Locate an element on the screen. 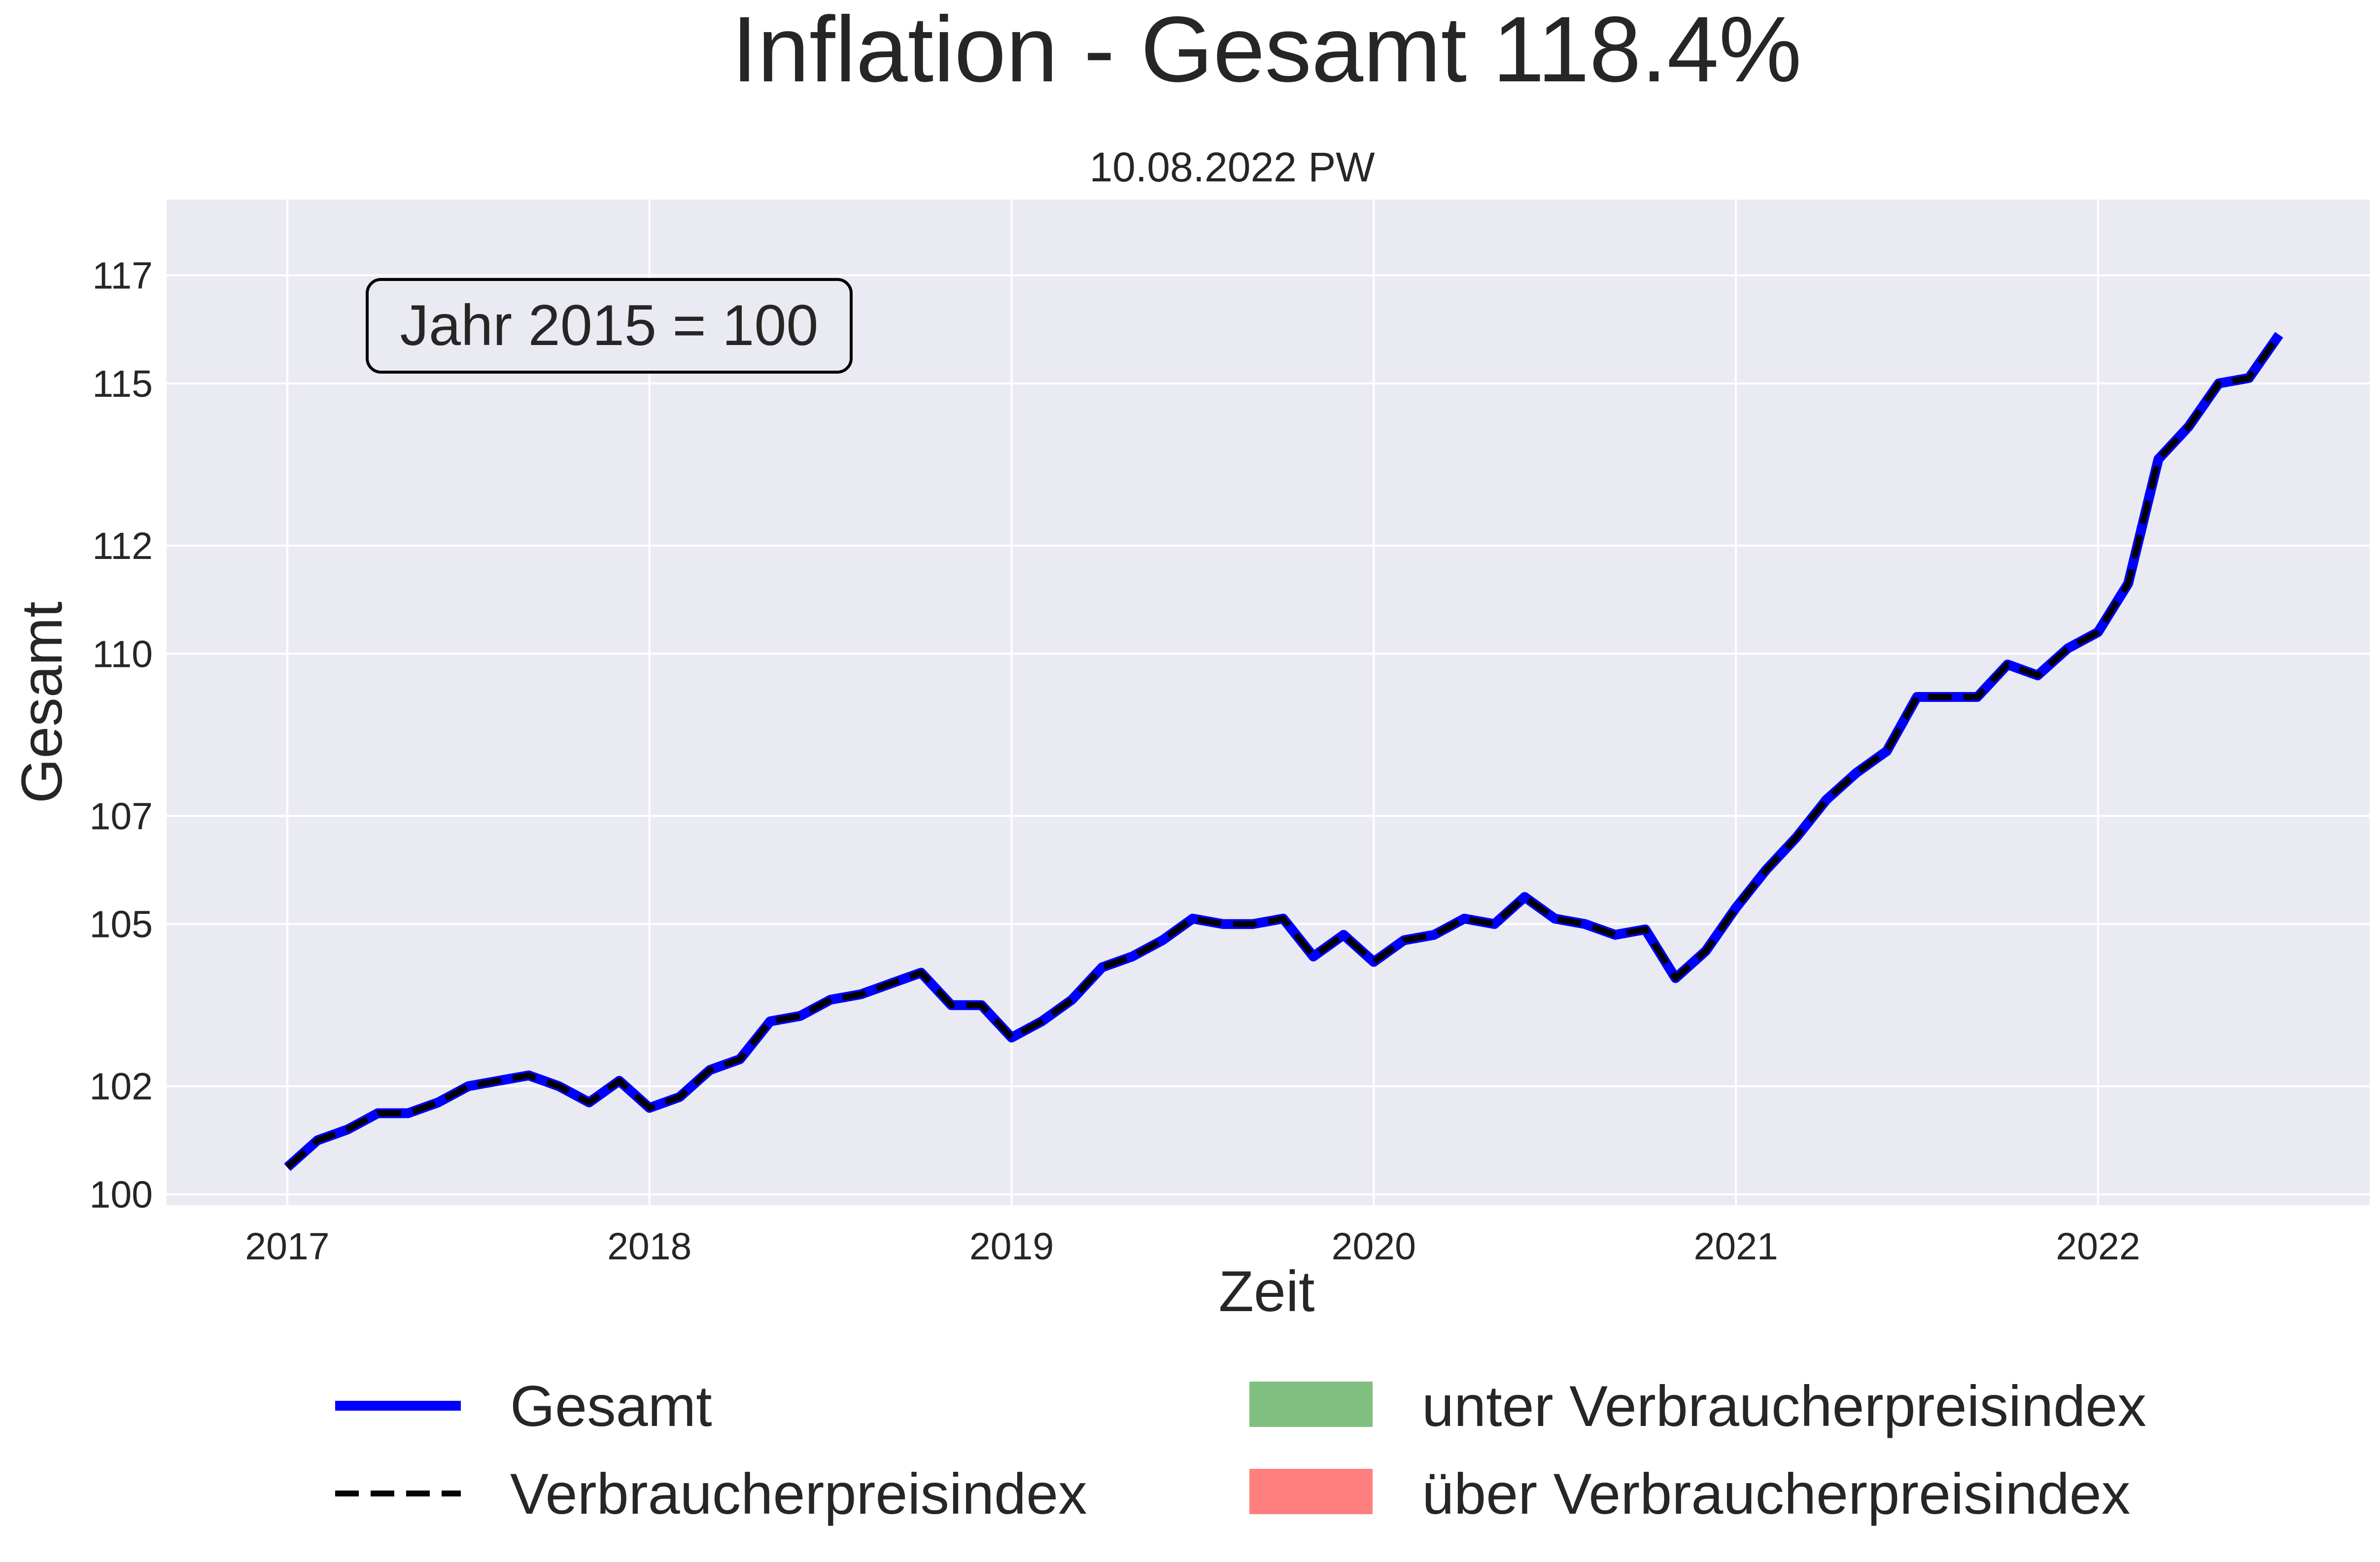  x-axis-label: Zeit is located at coordinates (1266, 1291).